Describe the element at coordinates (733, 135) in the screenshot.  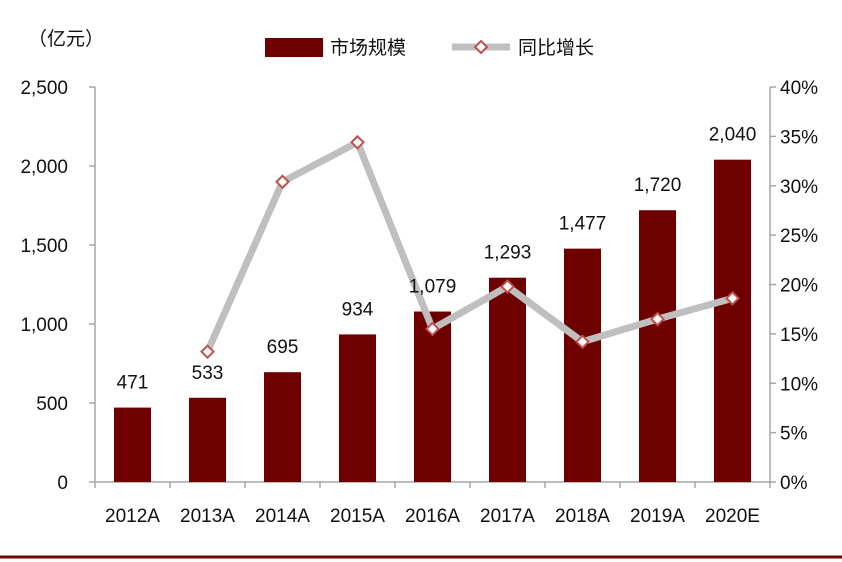
I see `bar-value-label: 2,040` at that location.